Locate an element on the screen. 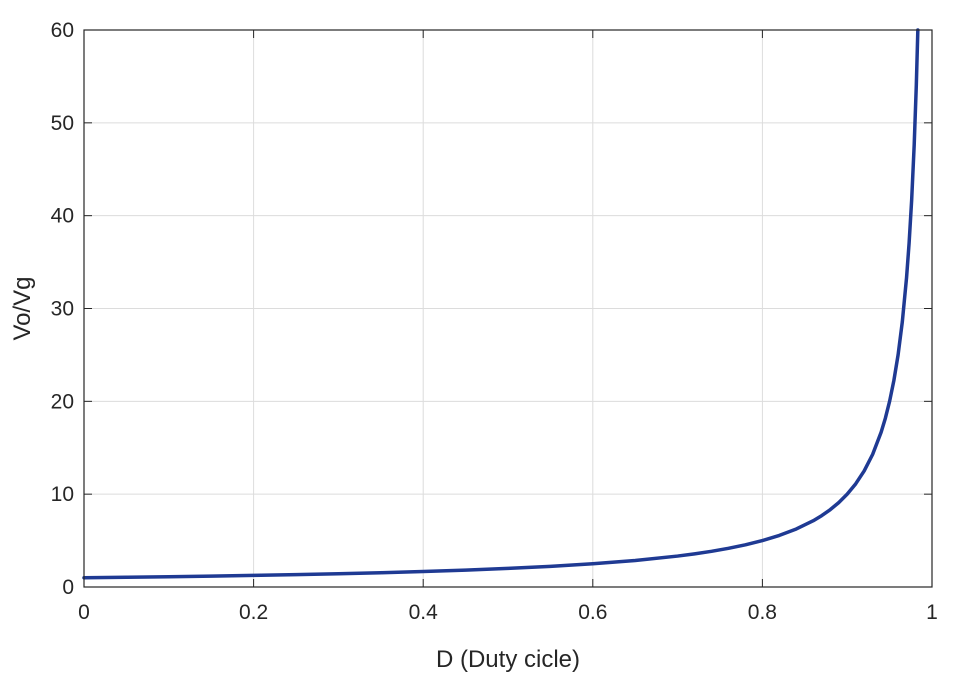 The image size is (972, 676). y-tick-label: 0 is located at coordinates (68, 587).